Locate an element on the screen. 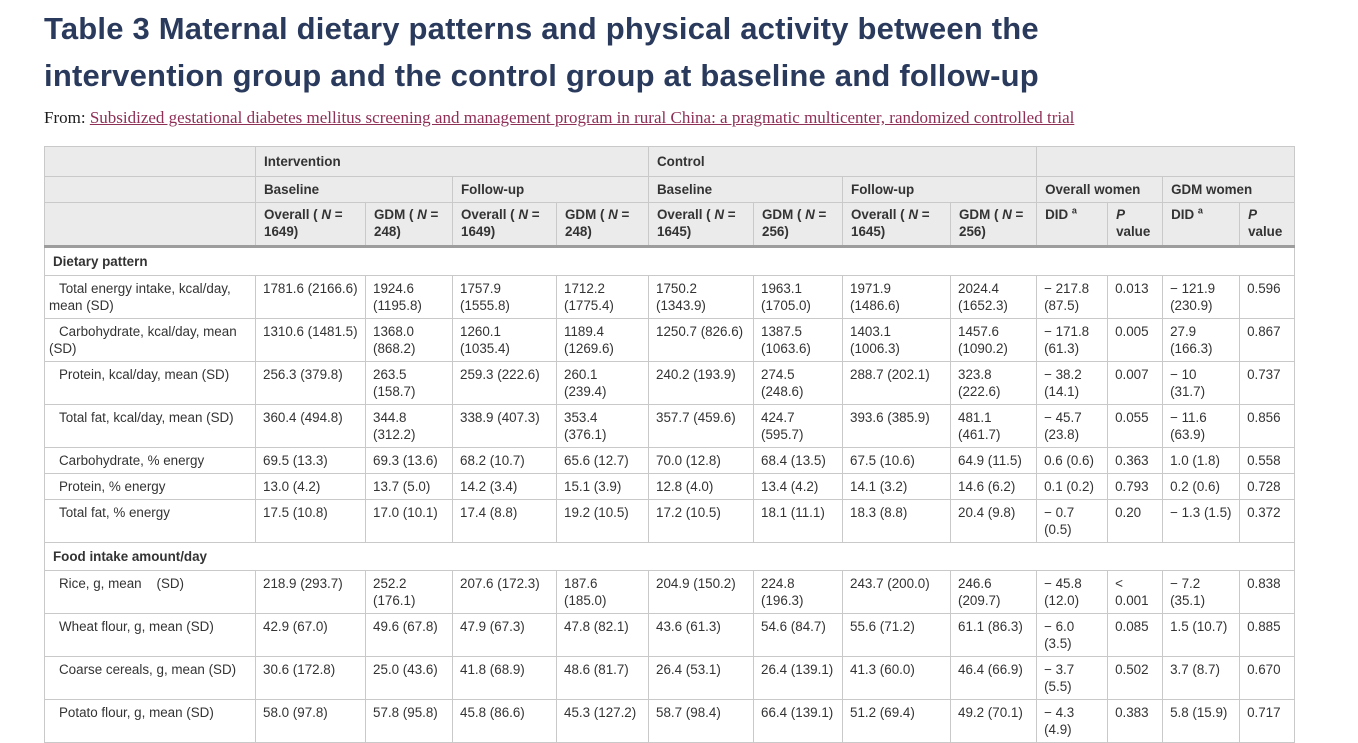 The width and height of the screenshot is (1358, 743). header-row-1: Intervention Control is located at coordinates (670, 162).